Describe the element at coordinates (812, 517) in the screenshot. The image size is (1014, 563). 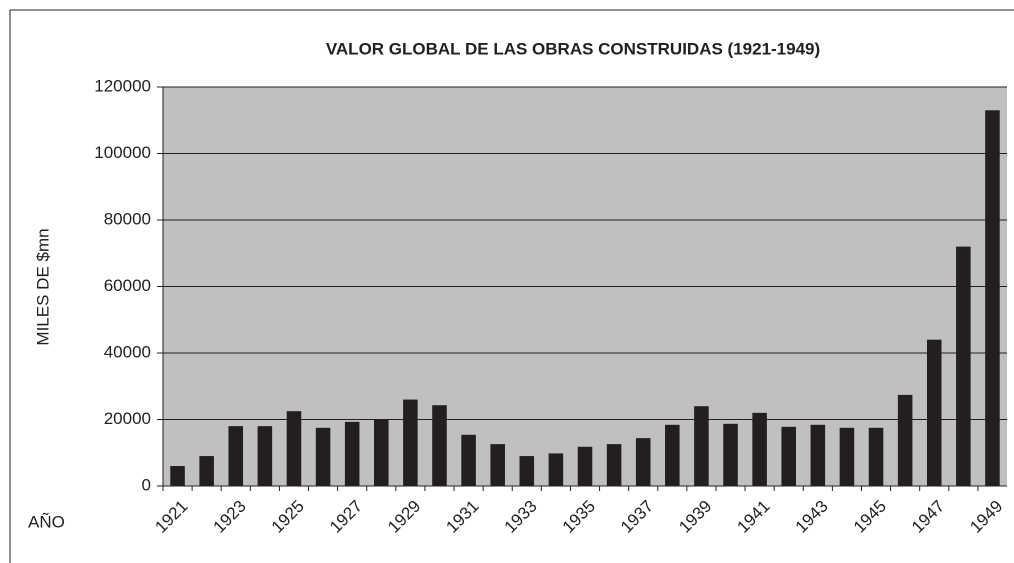
I see `x-tick-label: 1943` at that location.